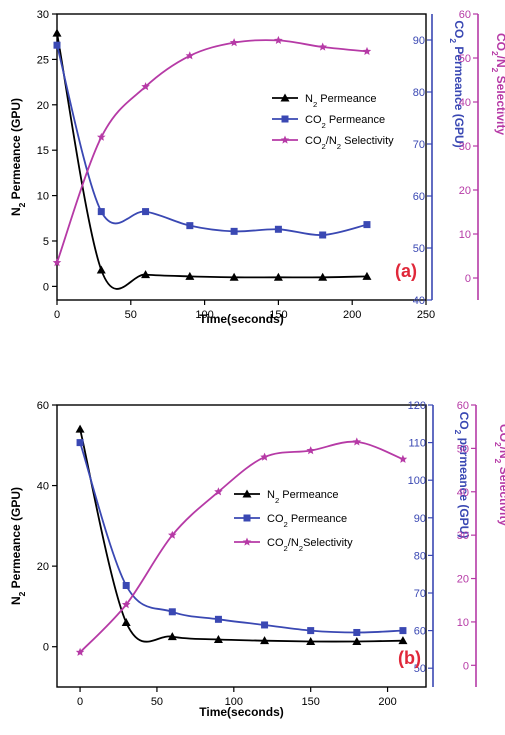 This screenshot has width=505, height=735. I want to click on legend-label-1: N2 Permeance, so click(303, 497).